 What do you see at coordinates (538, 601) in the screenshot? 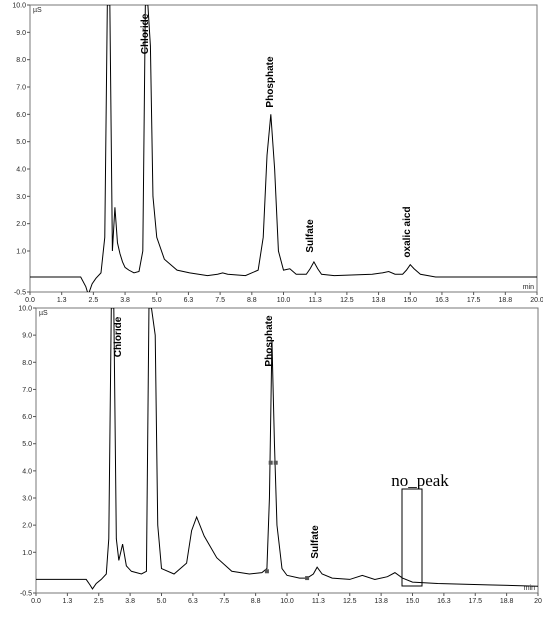
I see `x-tick-label: 20` at bounding box center [538, 601].